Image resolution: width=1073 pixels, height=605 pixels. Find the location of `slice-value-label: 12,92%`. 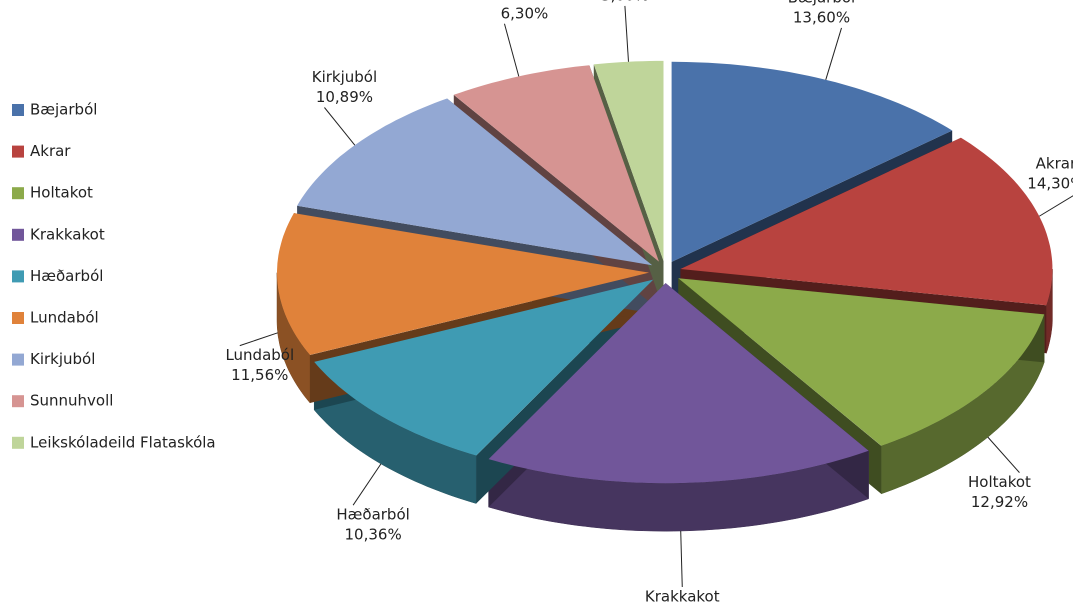

slice-value-label: 12,92% is located at coordinates (999, 502).